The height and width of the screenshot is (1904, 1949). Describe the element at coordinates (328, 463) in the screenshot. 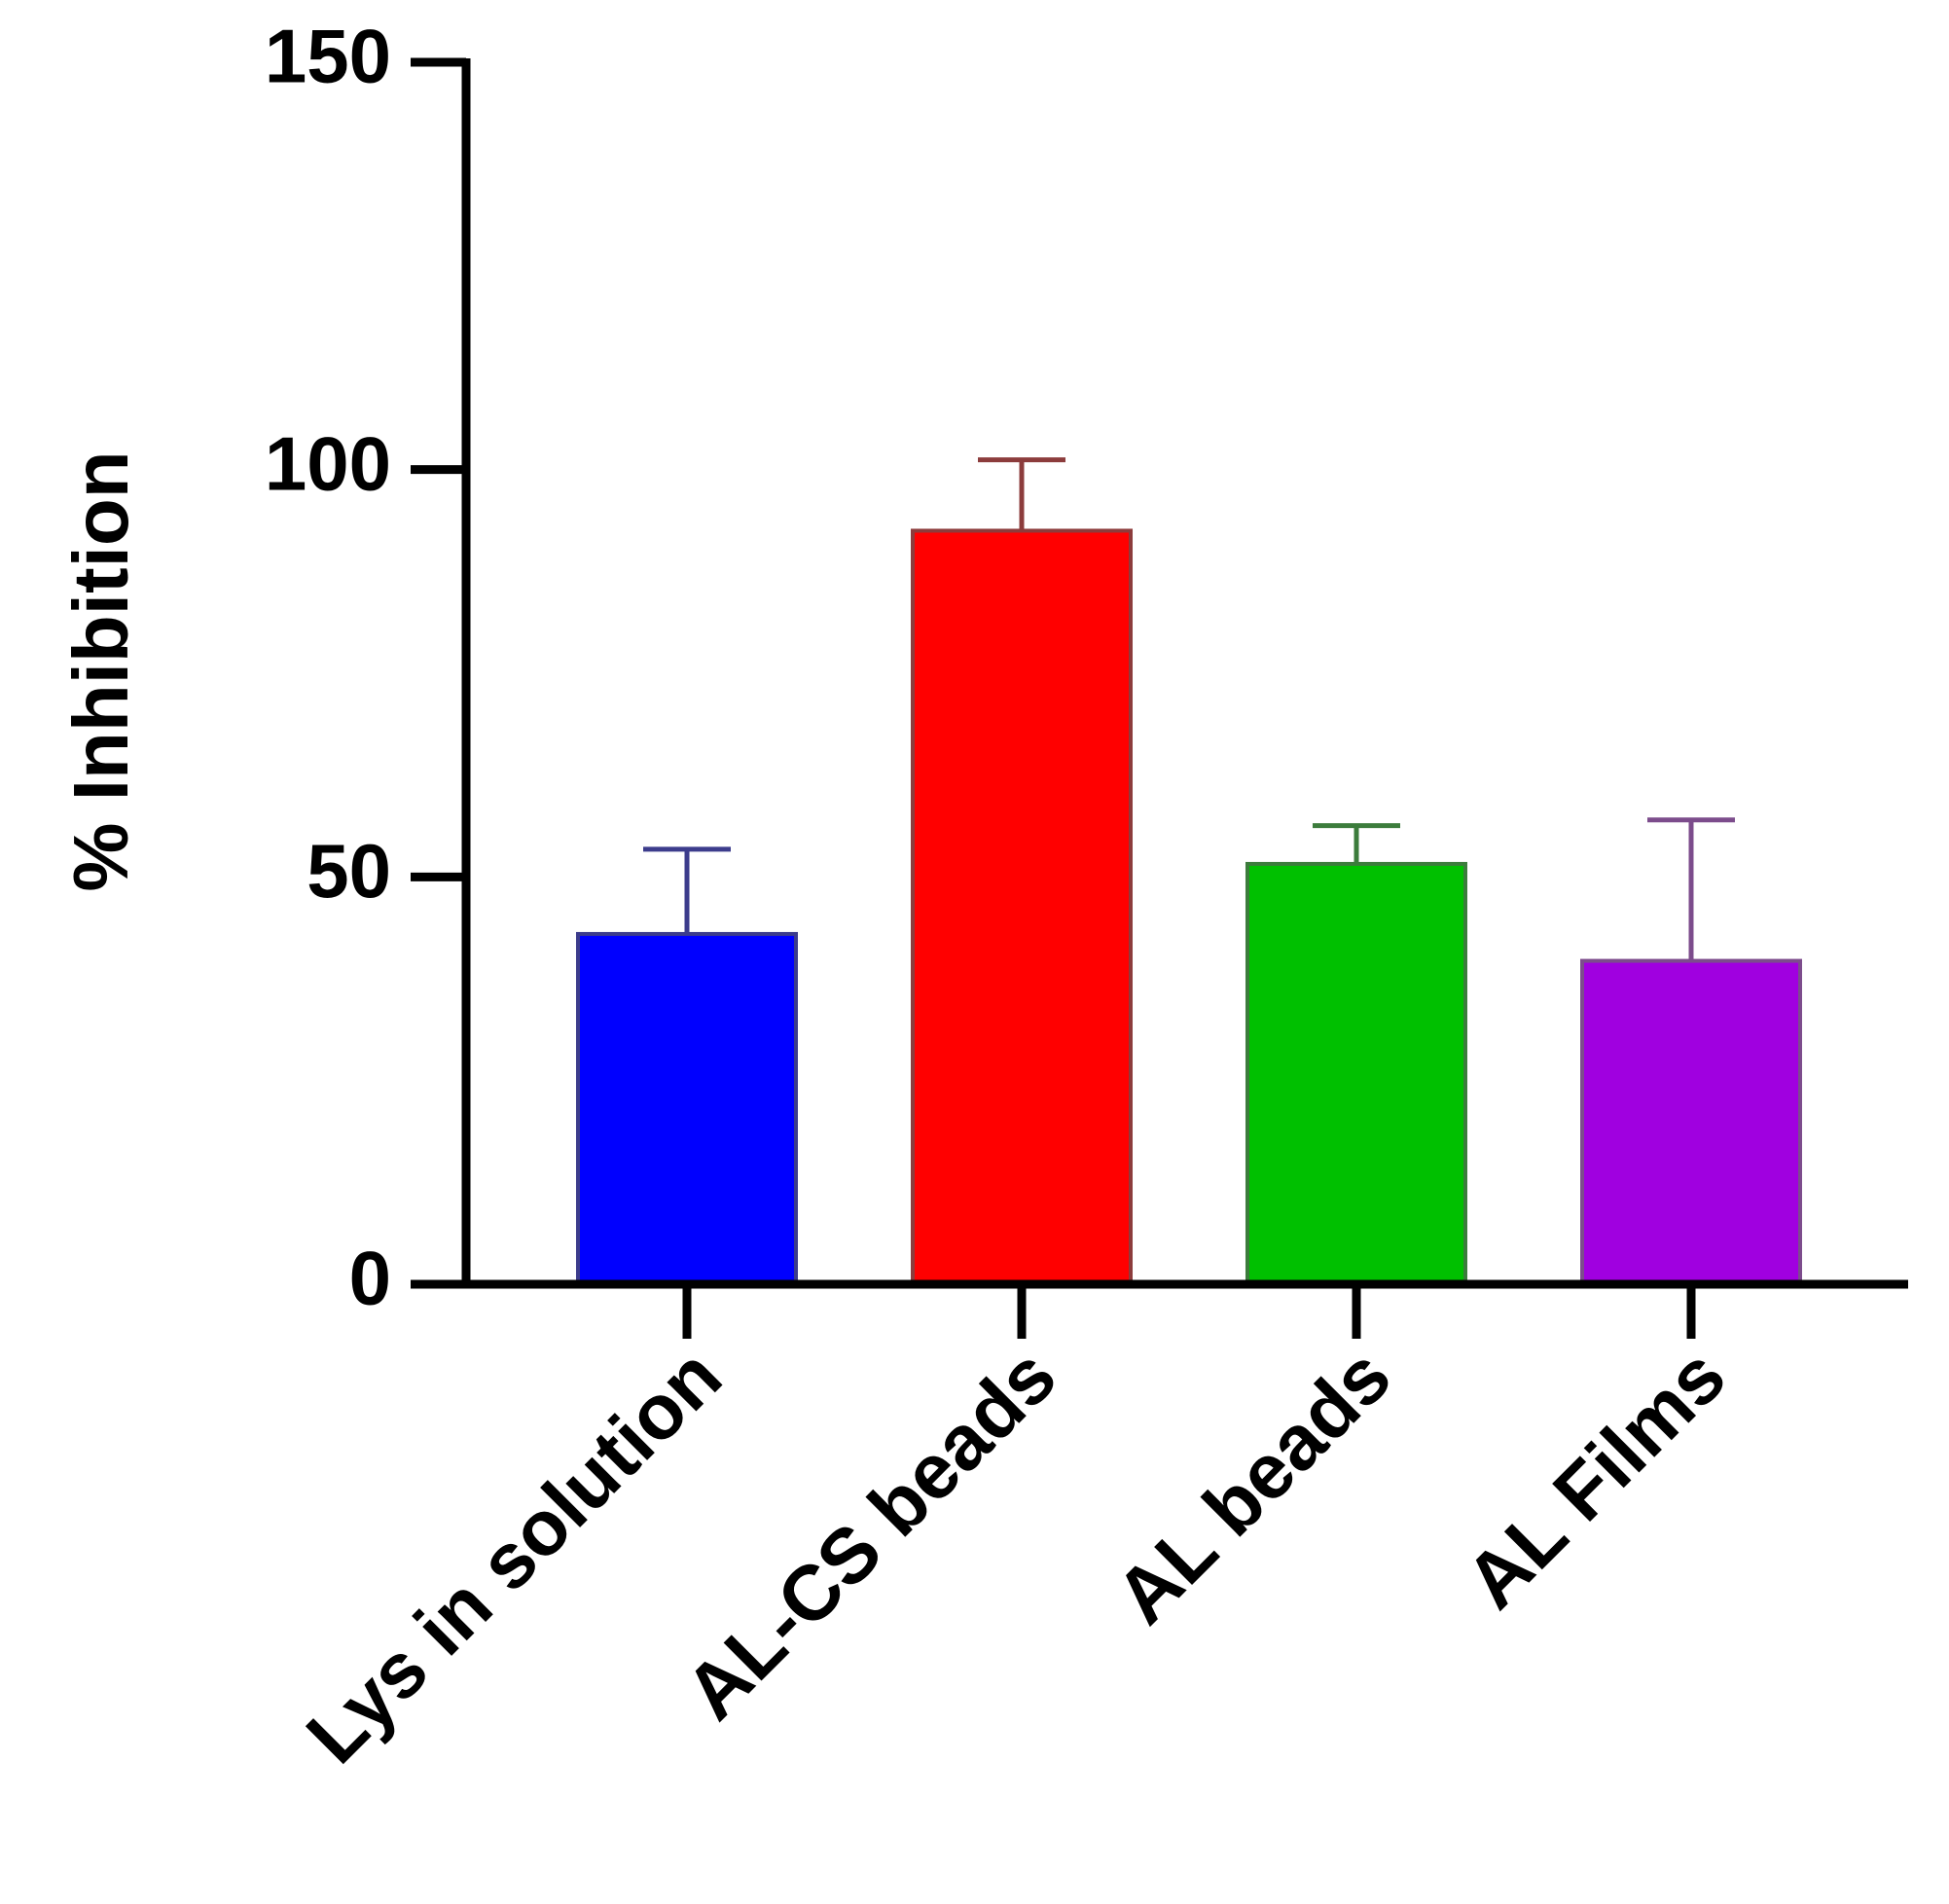

I see `y-tick-label: 100` at that location.